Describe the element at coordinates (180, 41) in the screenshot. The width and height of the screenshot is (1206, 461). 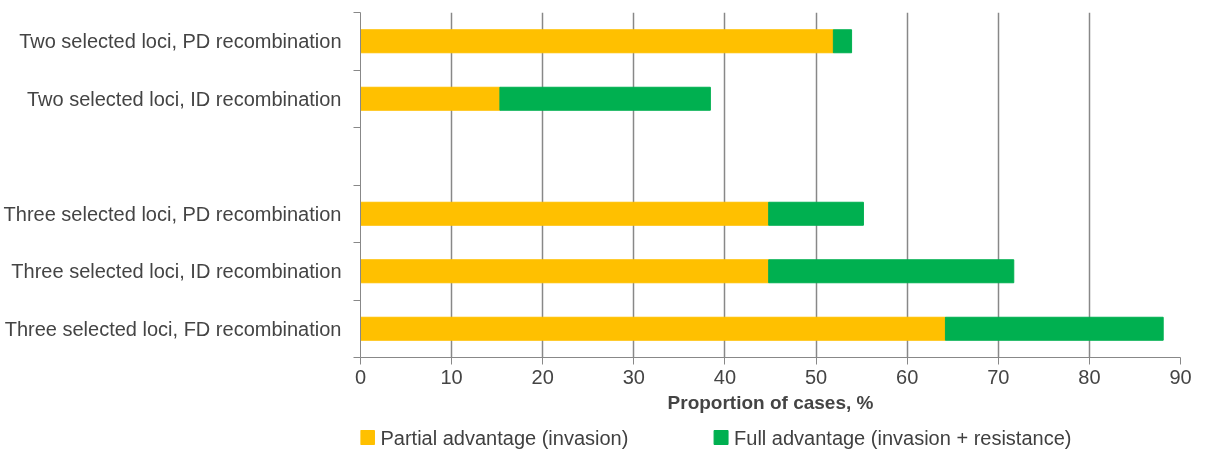
I see `y-tick-label: Two selected loci, PD recombination` at that location.